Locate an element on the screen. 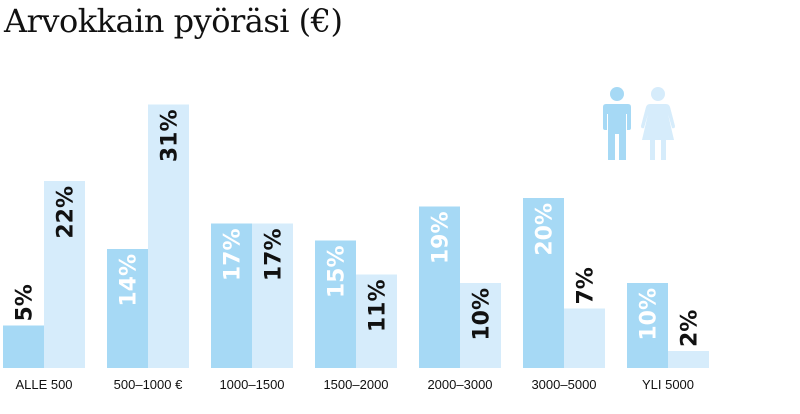 This screenshot has width=800, height=414. woman-head is located at coordinates (658, 94).